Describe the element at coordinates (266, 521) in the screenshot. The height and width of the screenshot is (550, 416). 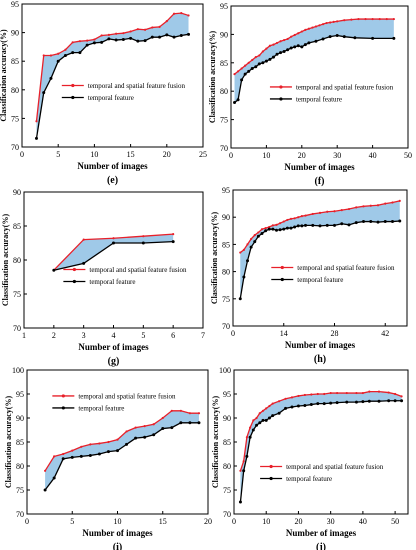
I see `x-tick-label: 10` at that location.